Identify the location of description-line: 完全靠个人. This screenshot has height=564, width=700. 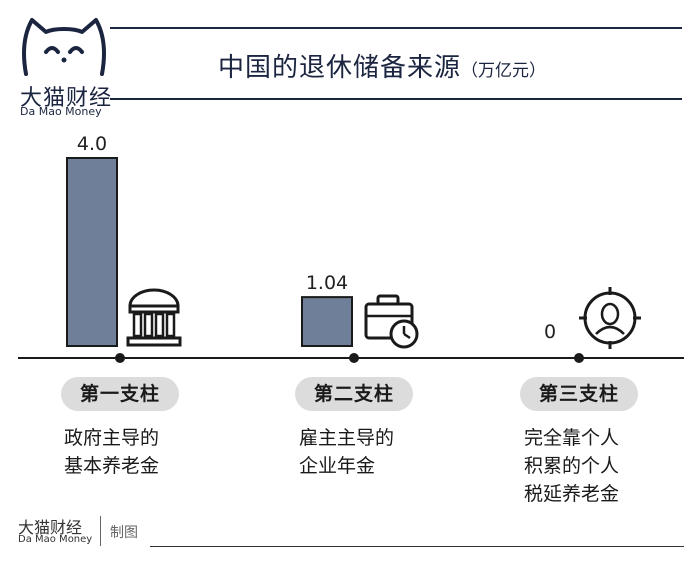
(572, 438).